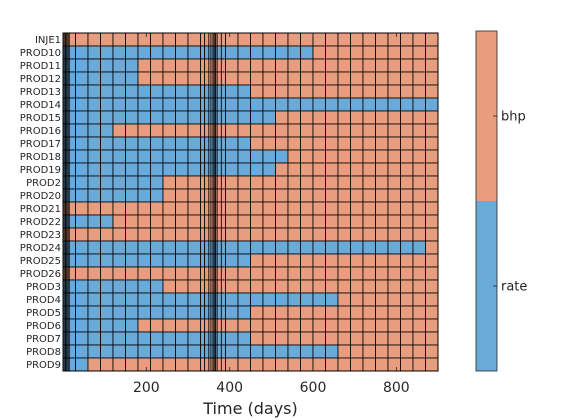 The width and height of the screenshot is (570, 420). Describe the element at coordinates (40, 118) in the screenshot. I see `y-tick-label: PROD15` at that location.